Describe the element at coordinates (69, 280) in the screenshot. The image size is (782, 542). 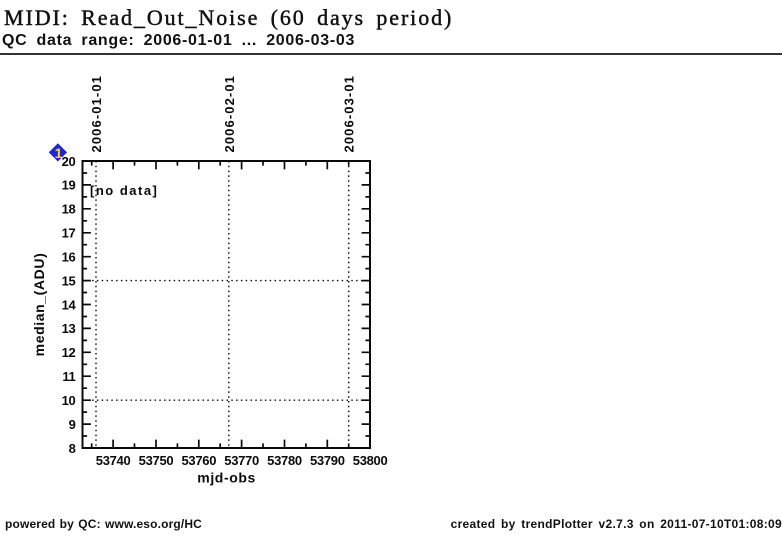
I see `svg-text: 15` at that location.